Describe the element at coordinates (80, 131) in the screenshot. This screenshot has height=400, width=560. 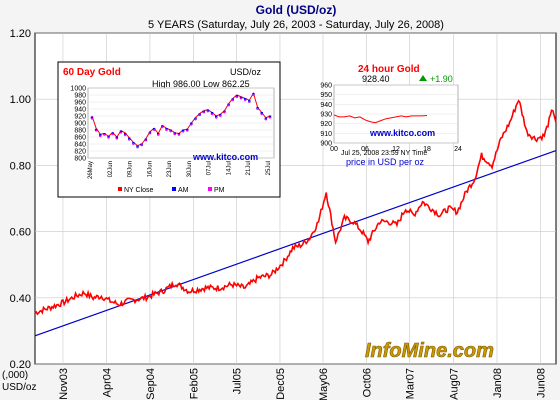
I see `inset-60-day-y-tick: 880` at that location.